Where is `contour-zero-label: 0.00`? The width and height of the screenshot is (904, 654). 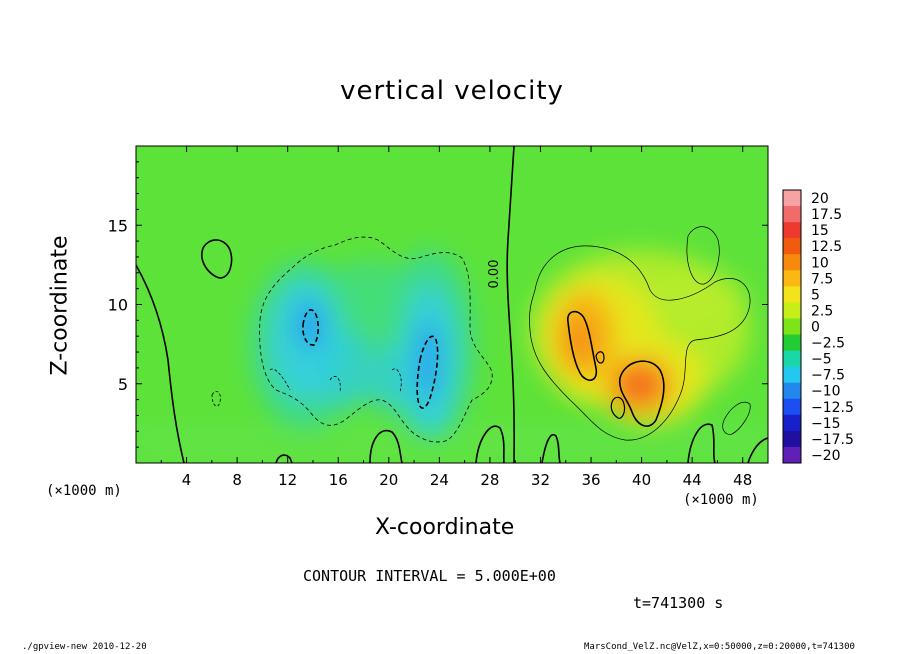
contour-zero-label: 0.00 is located at coordinates (494, 274).